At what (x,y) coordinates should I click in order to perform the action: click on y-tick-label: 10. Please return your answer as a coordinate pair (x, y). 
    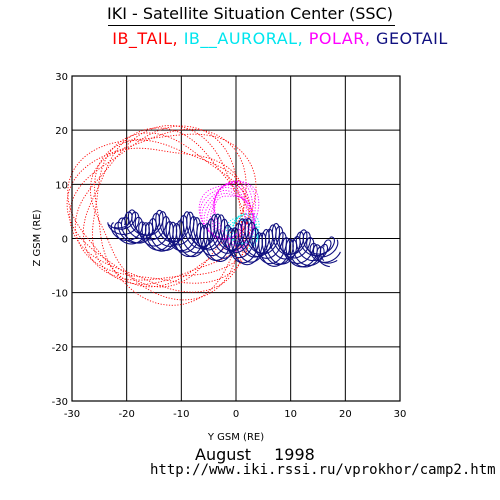
    Looking at the image, I should click on (61, 185).